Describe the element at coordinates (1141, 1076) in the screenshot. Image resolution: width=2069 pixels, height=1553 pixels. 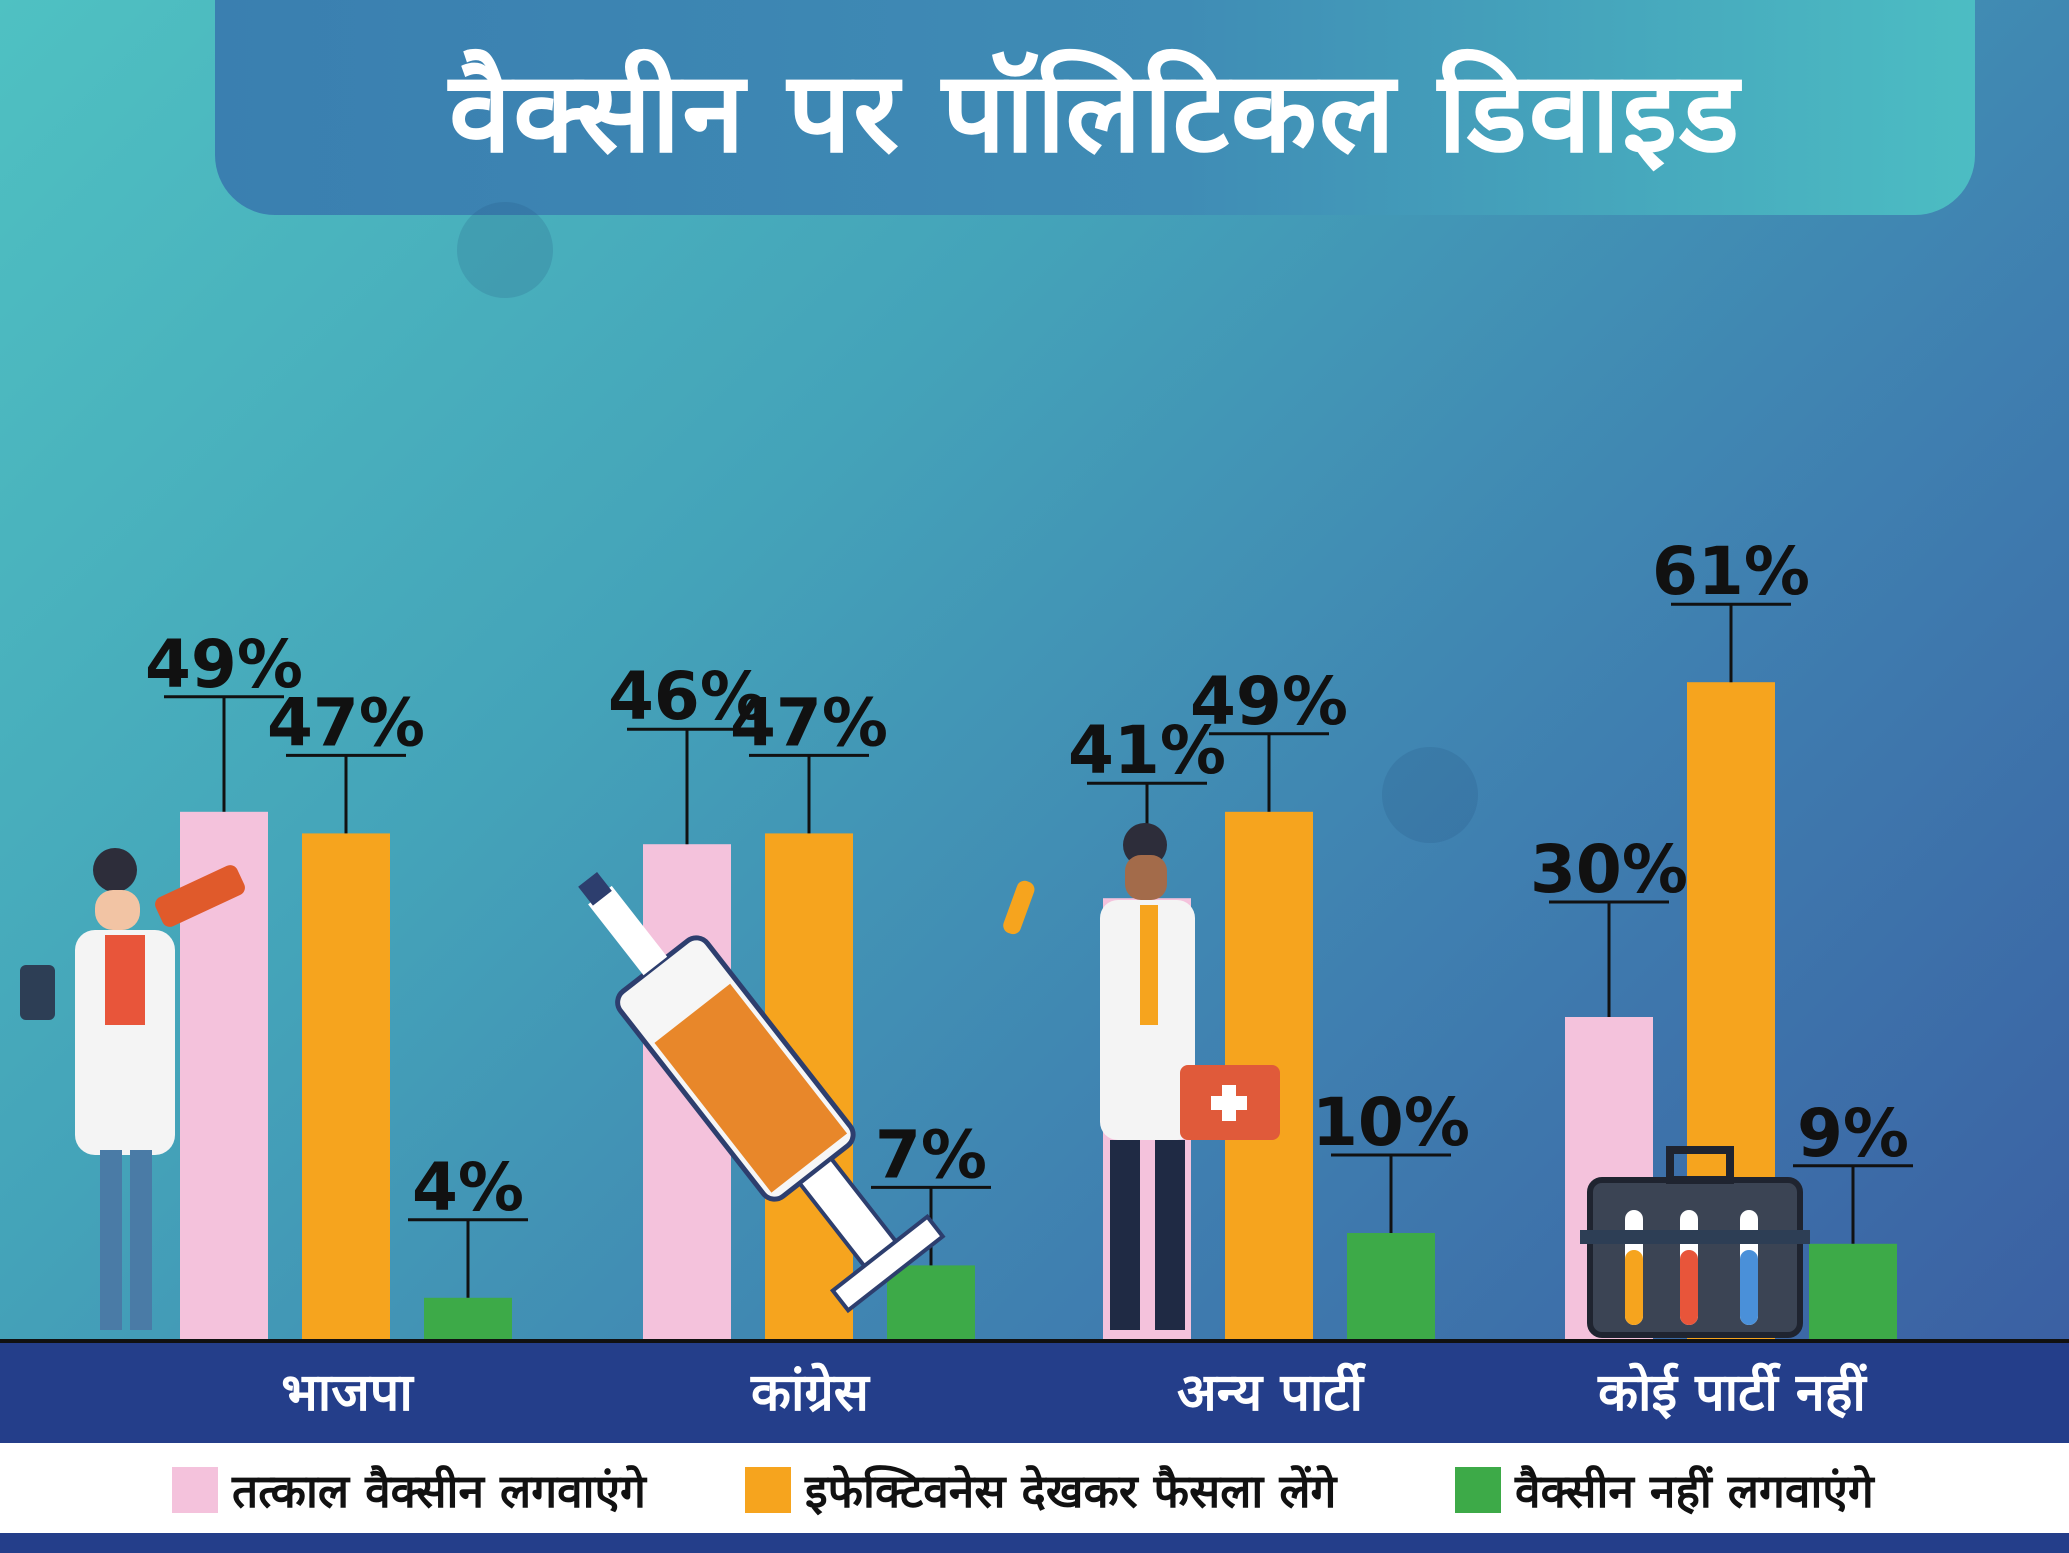
I see `doctor-with-kit-icon` at that location.